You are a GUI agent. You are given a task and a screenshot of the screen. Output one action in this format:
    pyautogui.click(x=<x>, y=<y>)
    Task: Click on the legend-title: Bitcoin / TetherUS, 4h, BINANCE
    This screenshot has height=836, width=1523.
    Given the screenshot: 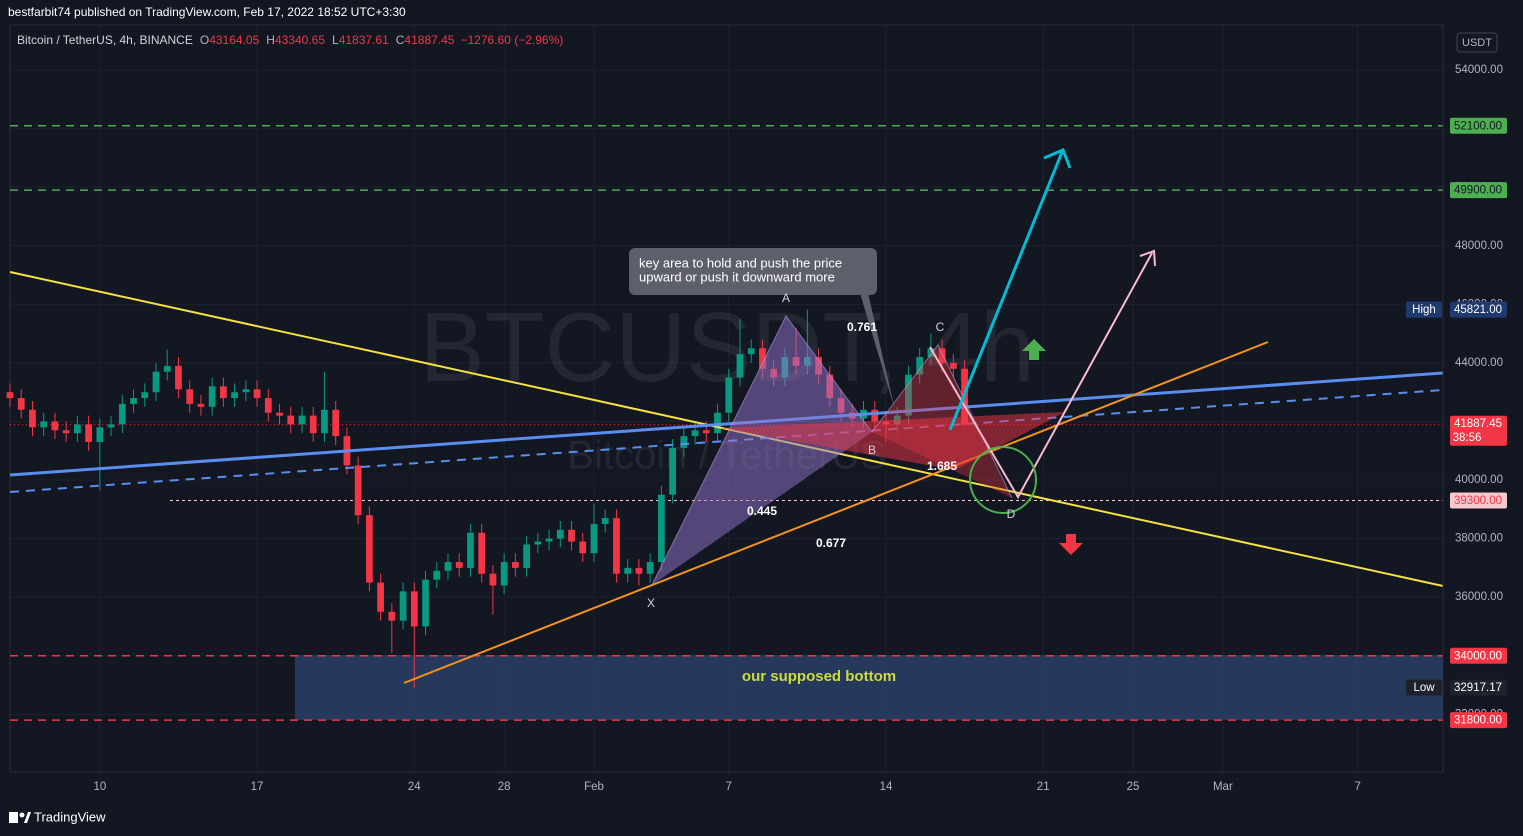 What is the action you would take?
    pyautogui.click(x=105, y=40)
    